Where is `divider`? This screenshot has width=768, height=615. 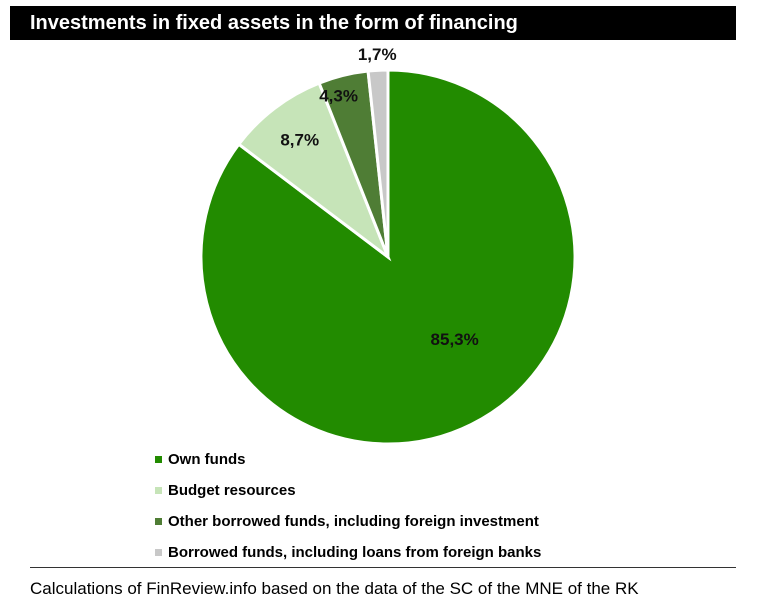
divider is located at coordinates (383, 567).